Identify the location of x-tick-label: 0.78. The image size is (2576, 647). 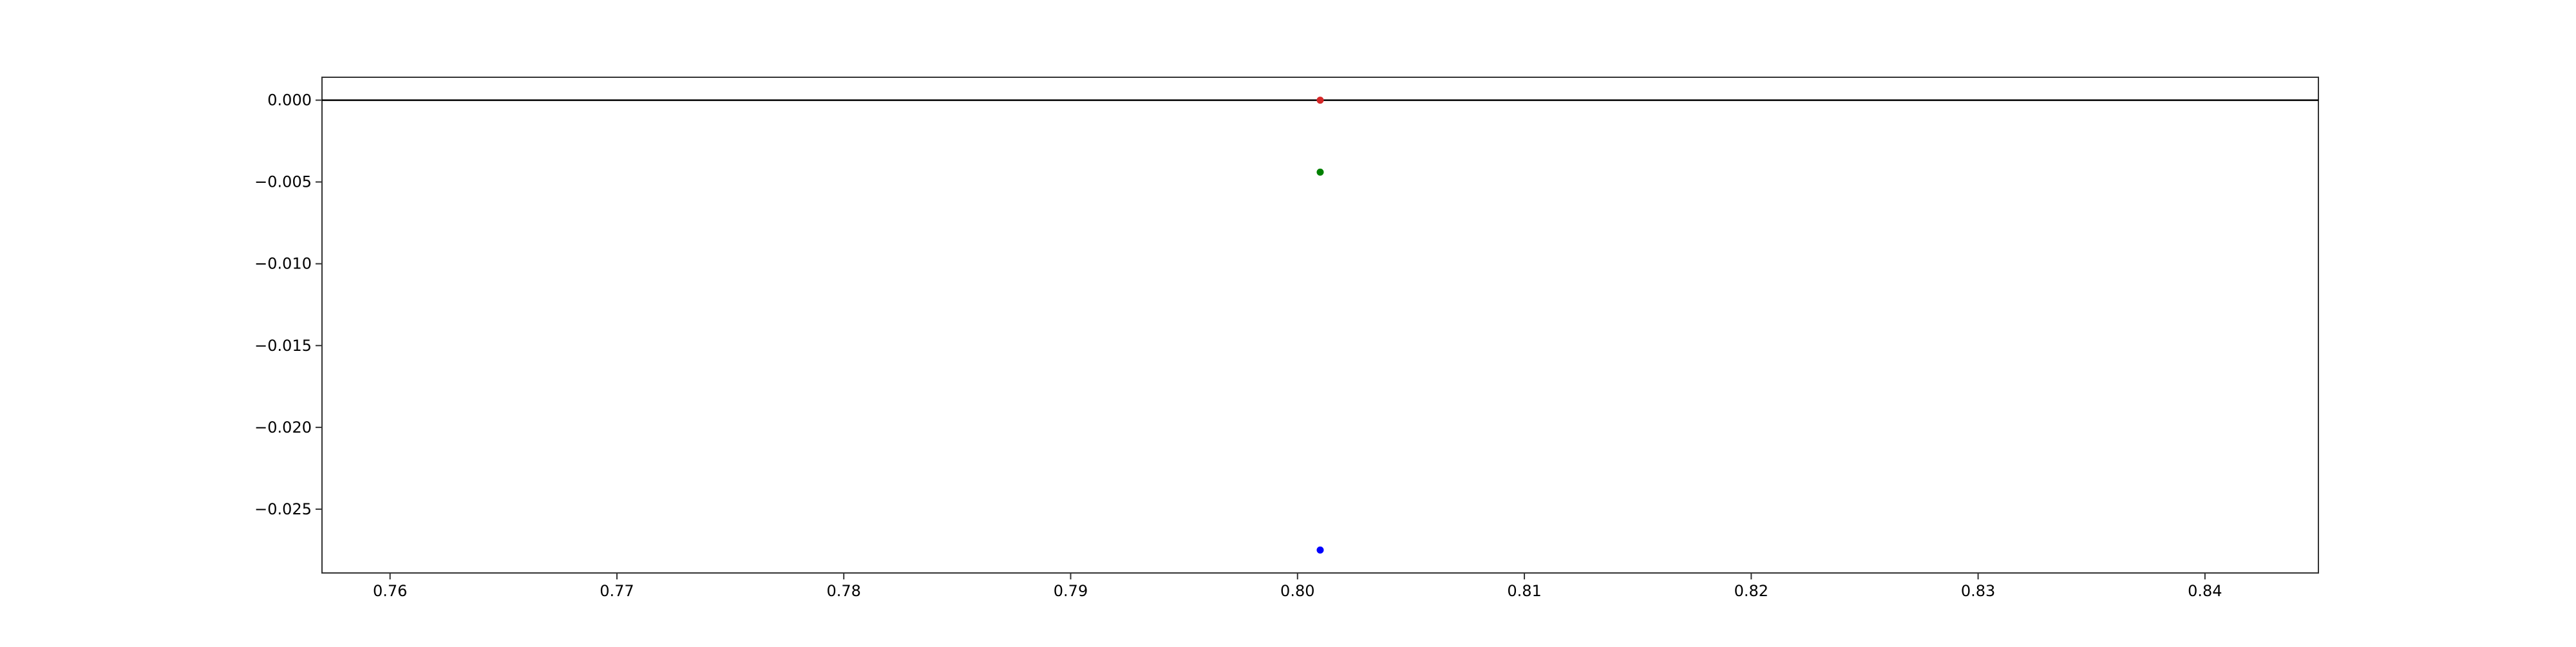
(844, 591).